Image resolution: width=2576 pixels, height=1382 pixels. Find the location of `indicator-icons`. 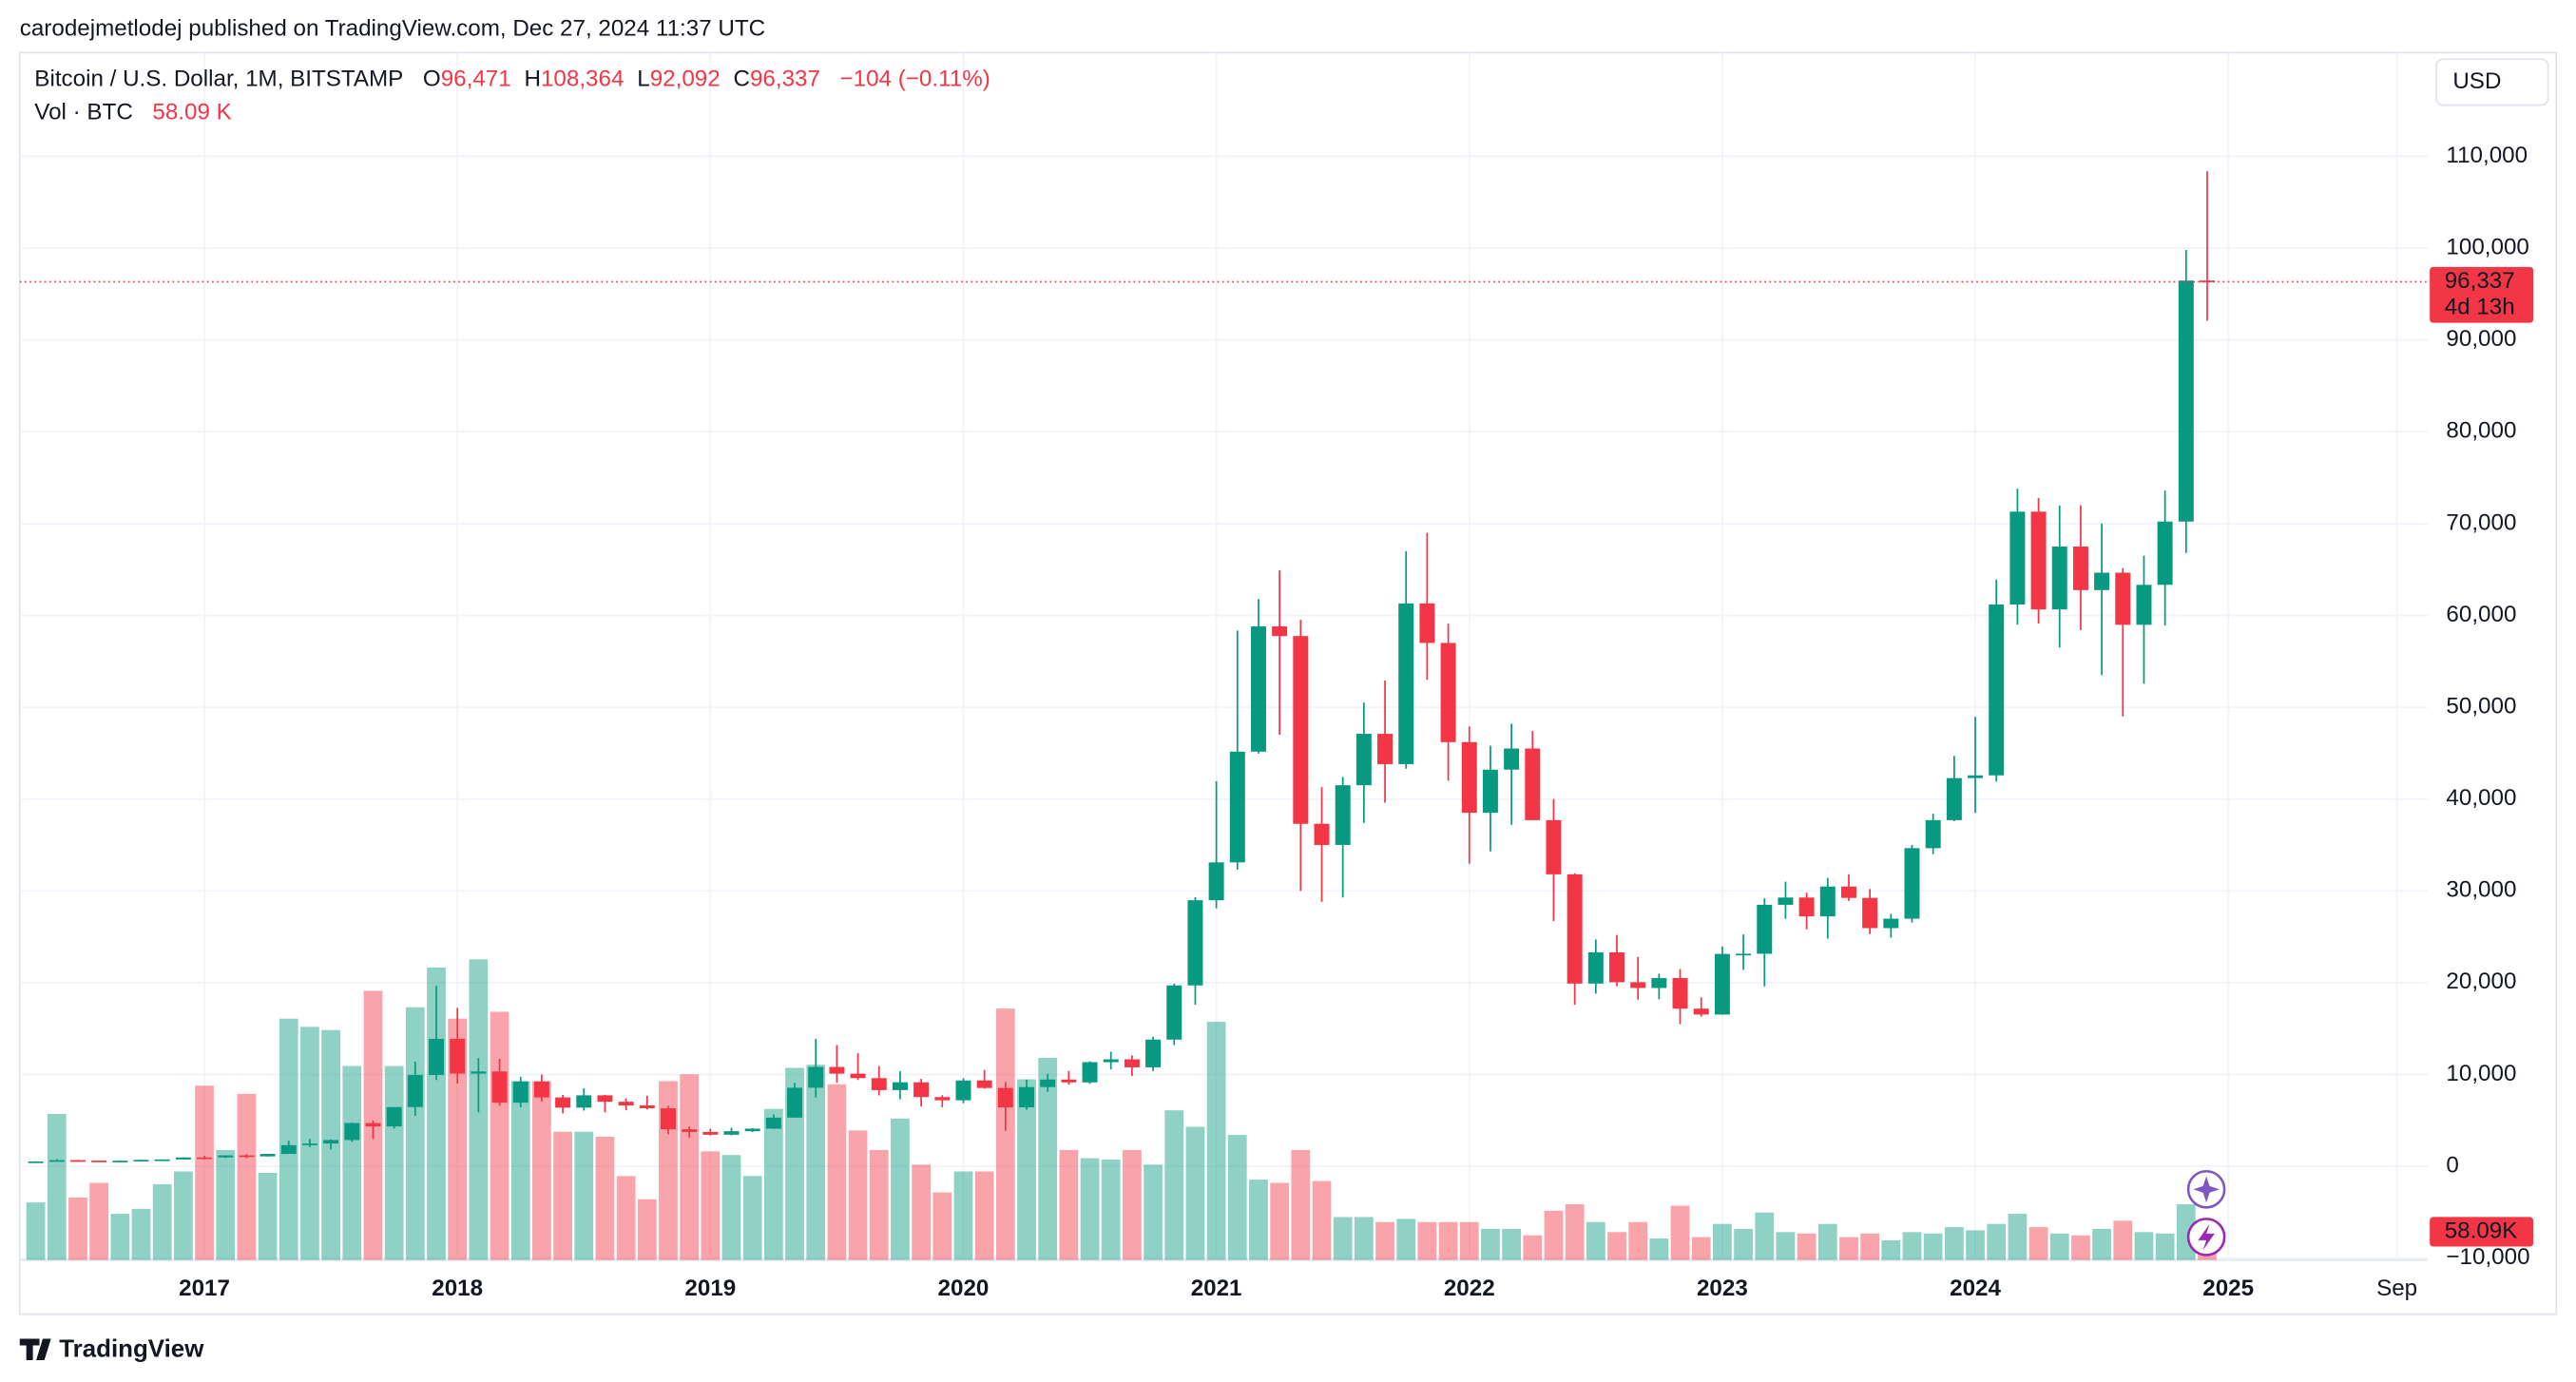

indicator-icons is located at coordinates (2206, 1213).